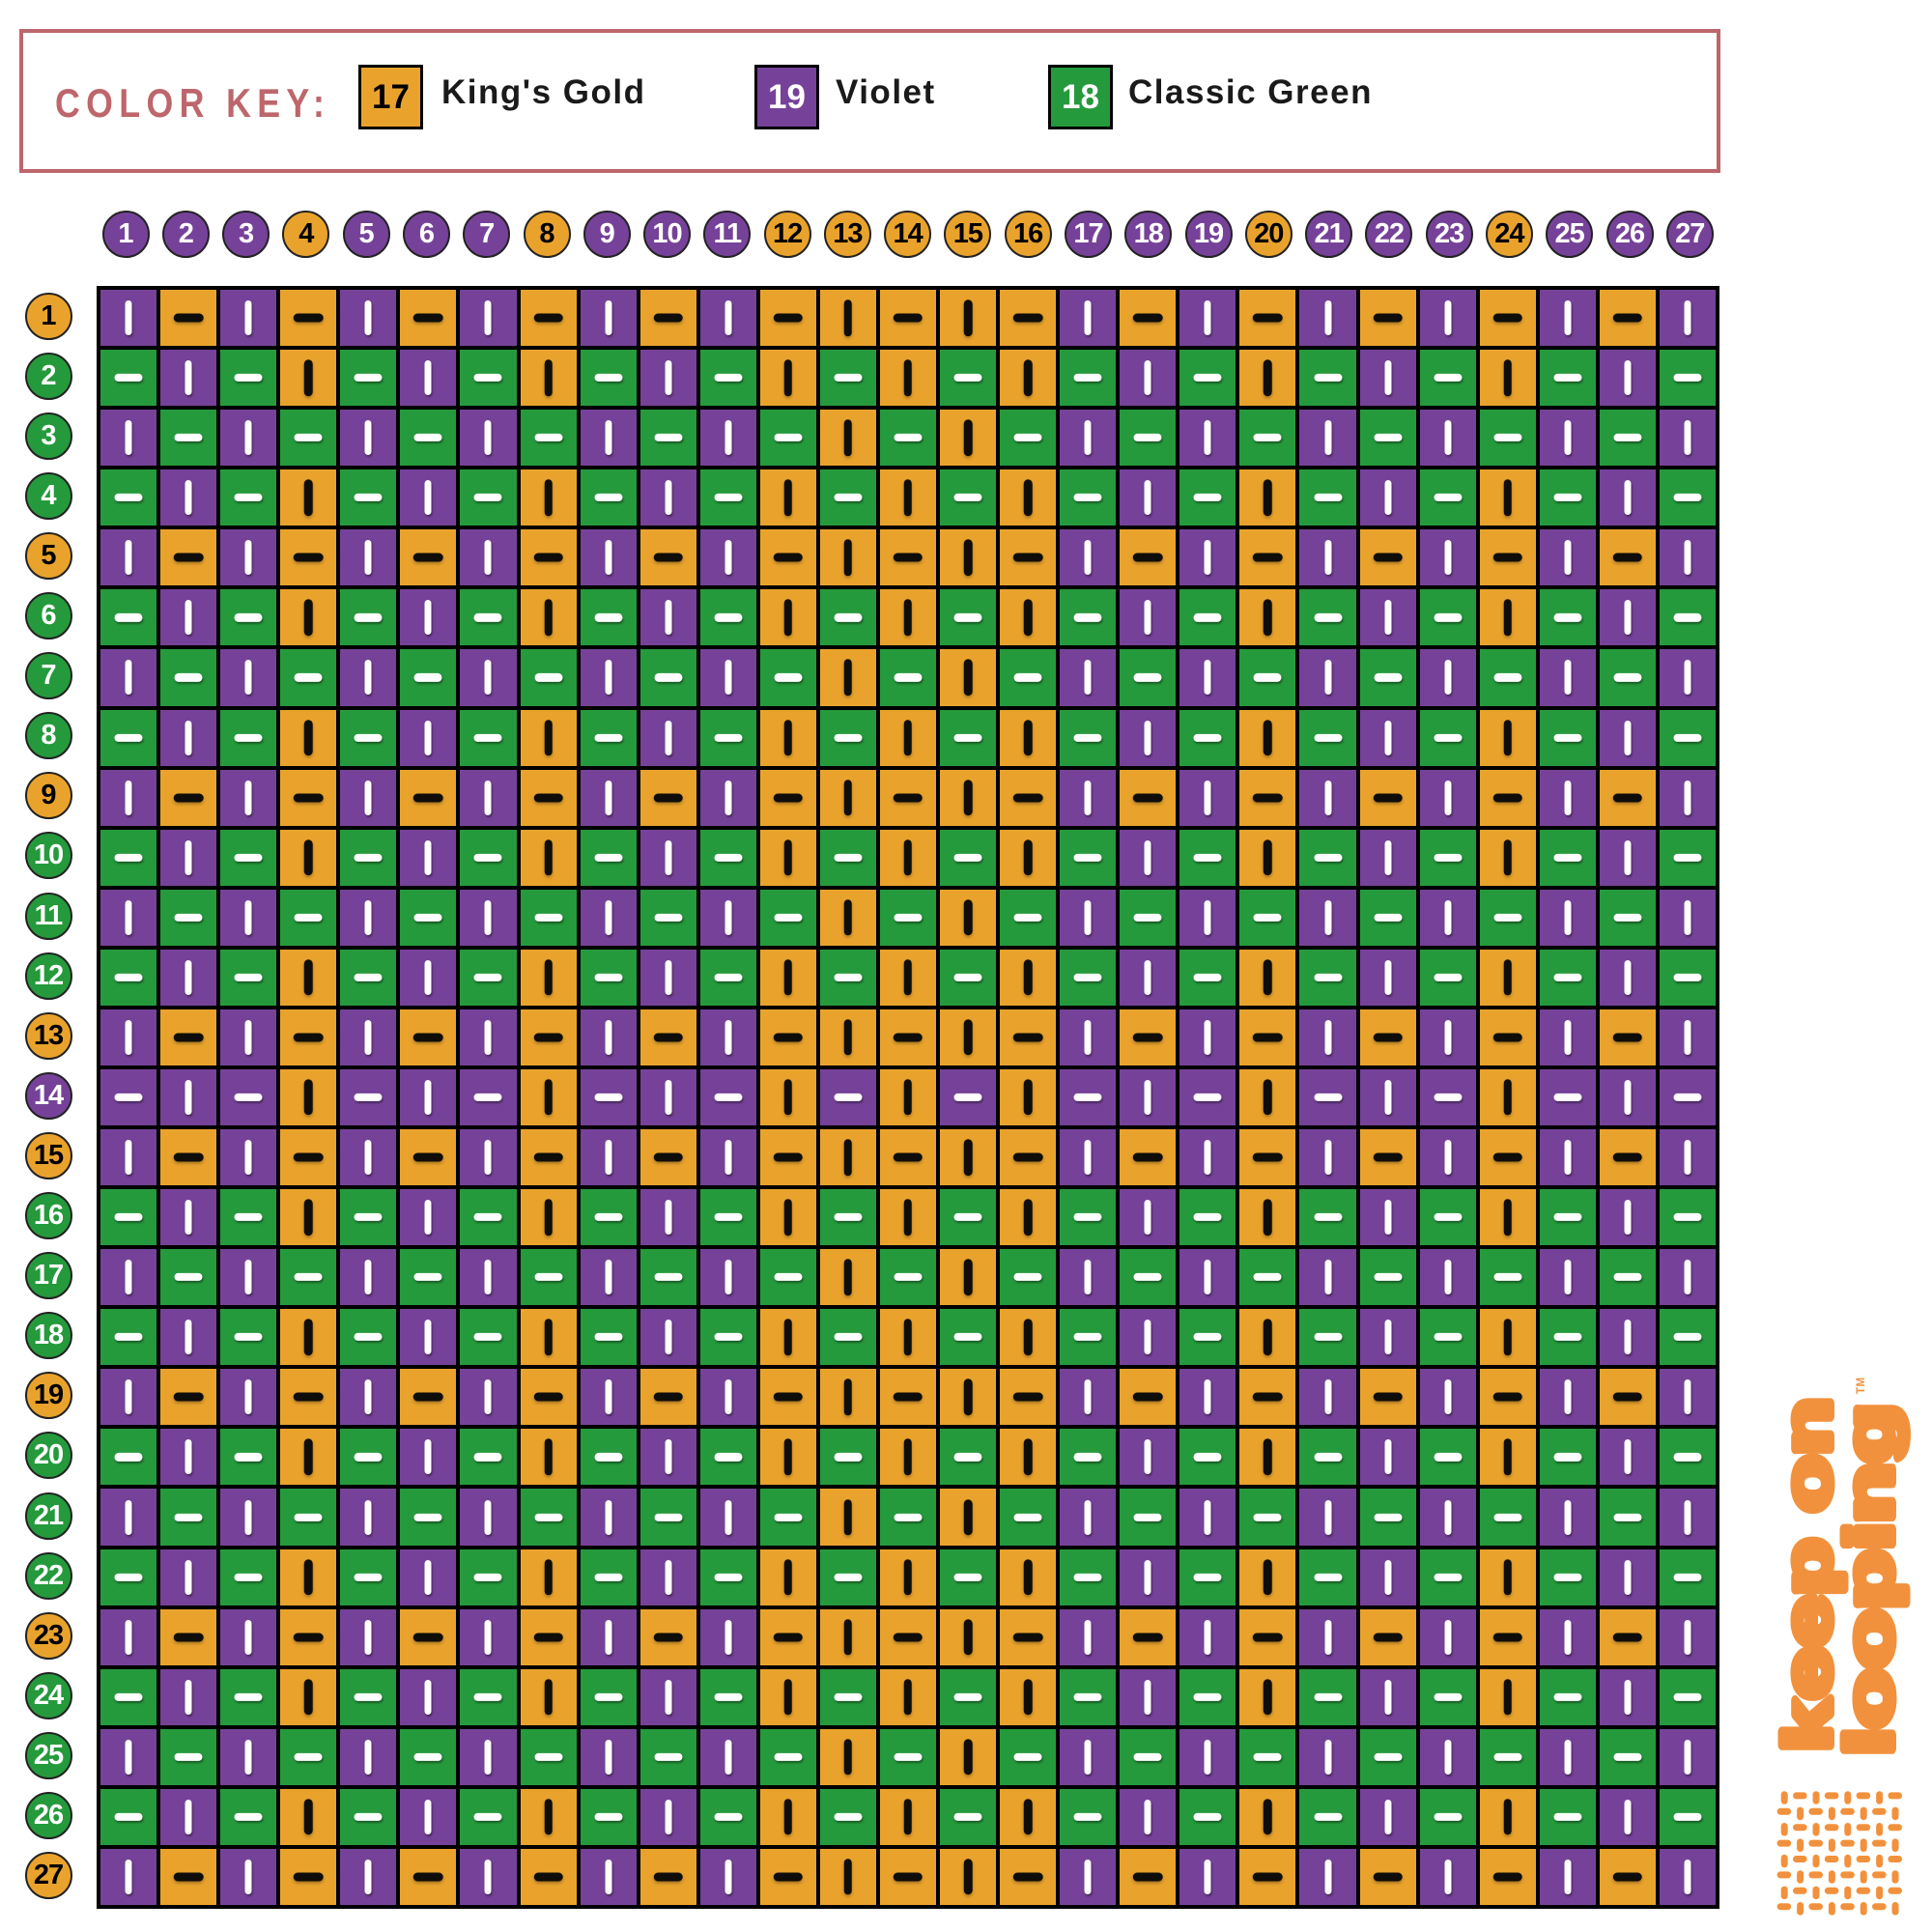 The width and height of the screenshot is (1932, 1932). I want to click on svg-text: TM, so click(1861, 1385).